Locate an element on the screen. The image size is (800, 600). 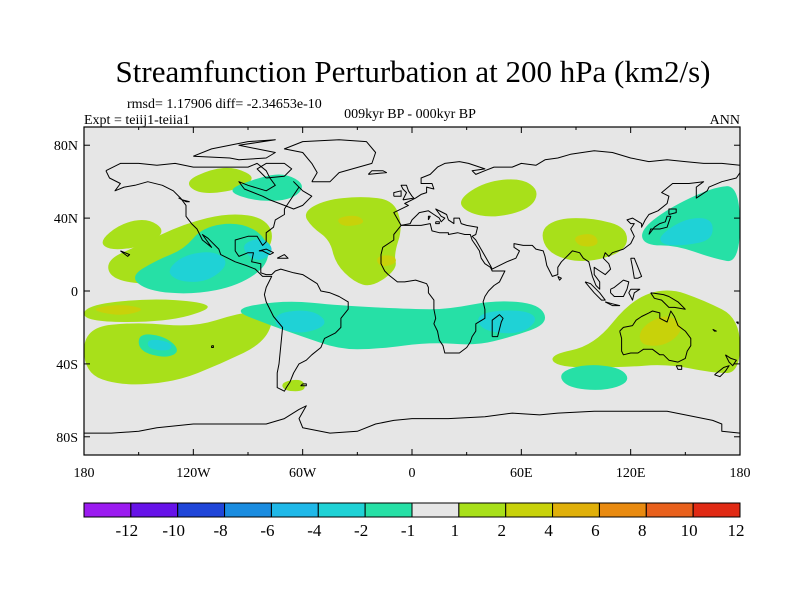
contour-region-s-pacific-neg-core is located at coordinates (159, 345).